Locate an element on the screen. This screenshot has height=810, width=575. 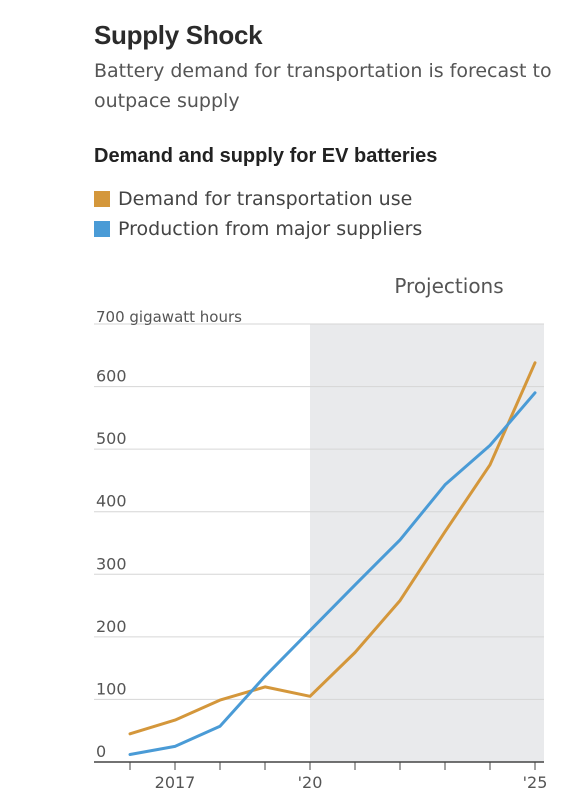
y-tick-label-600: 600 is located at coordinates (111, 376).